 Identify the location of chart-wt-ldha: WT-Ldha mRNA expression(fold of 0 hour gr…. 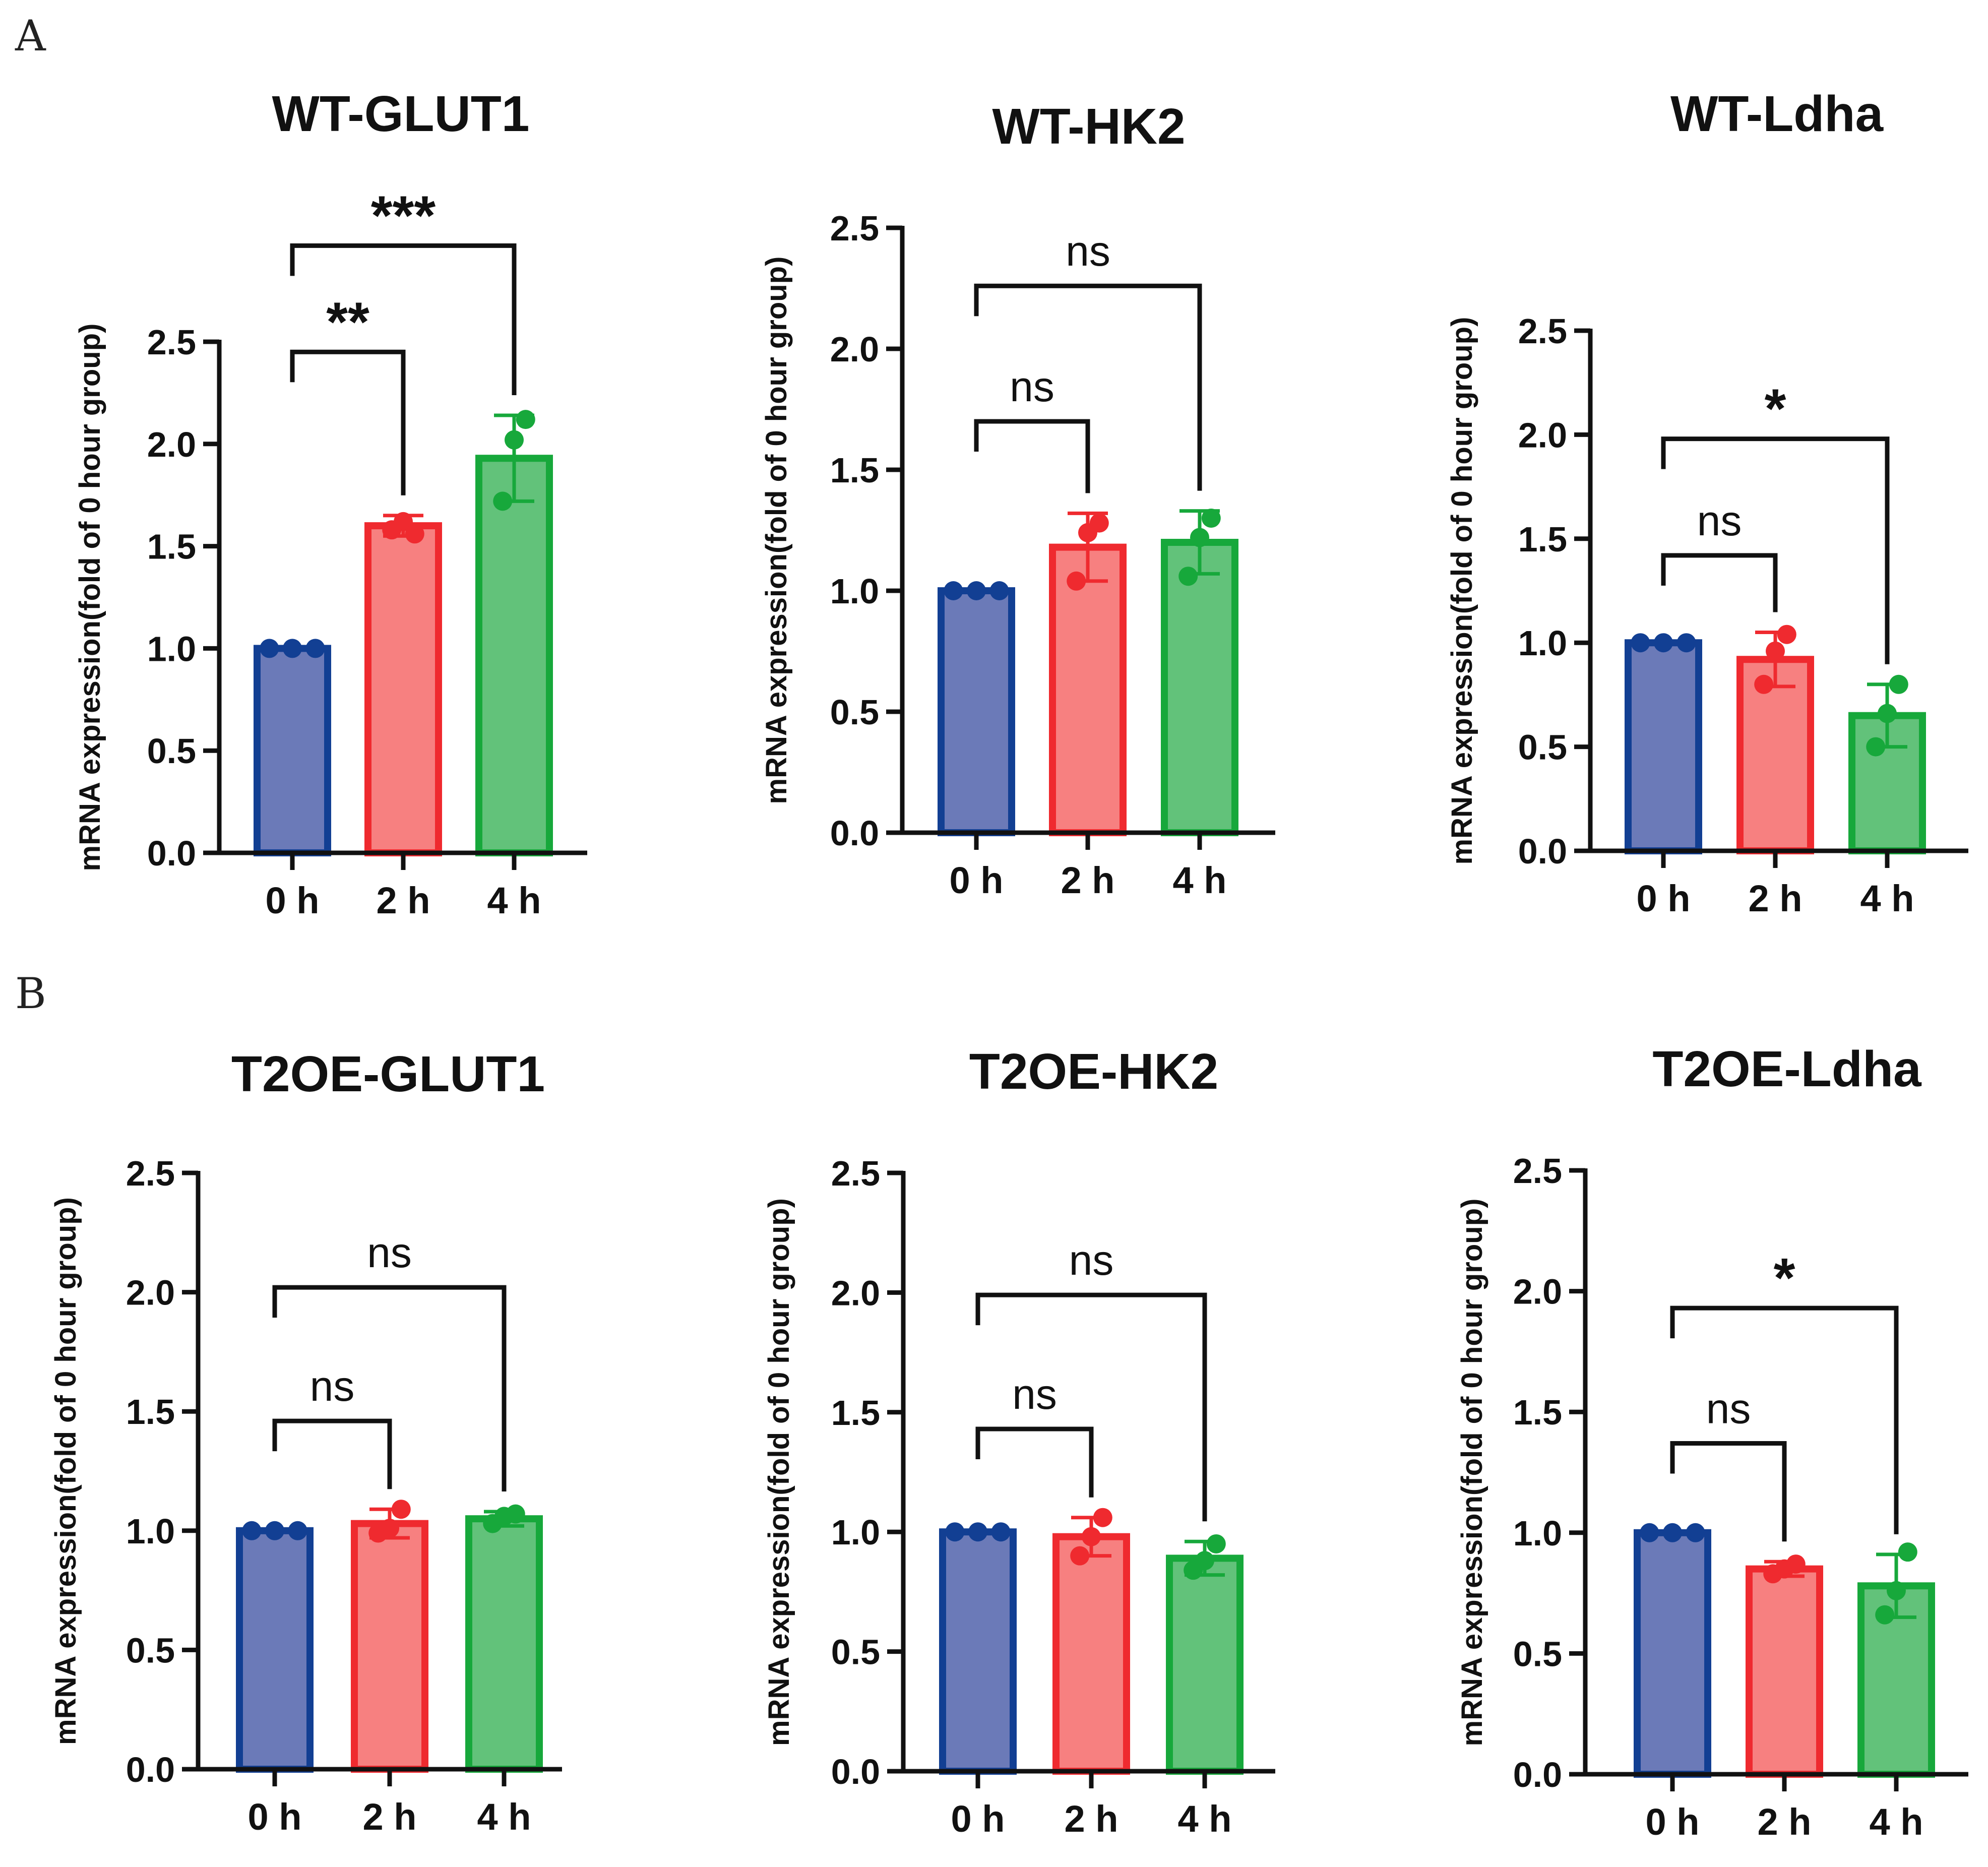
(1707, 502).